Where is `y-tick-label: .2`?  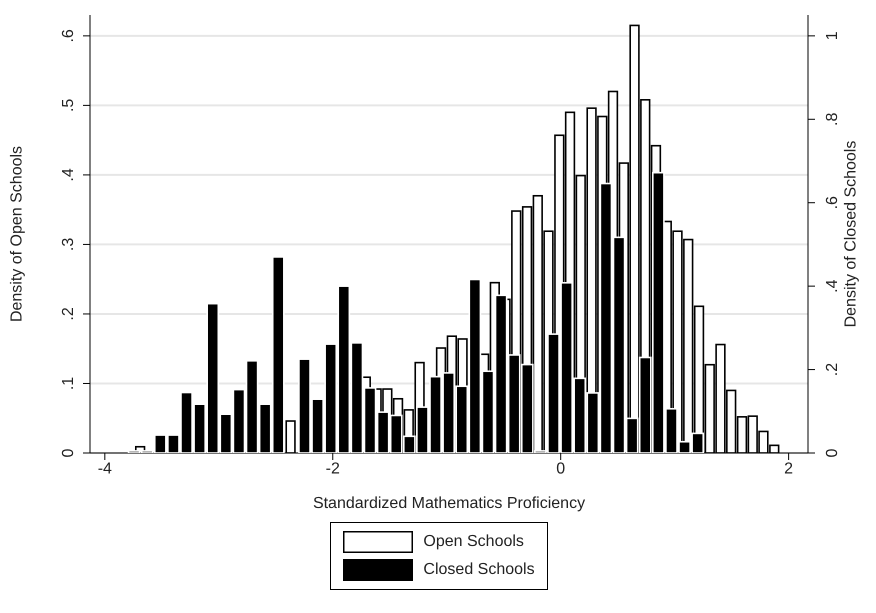 y-tick-label: .2 is located at coordinates (68, 314).